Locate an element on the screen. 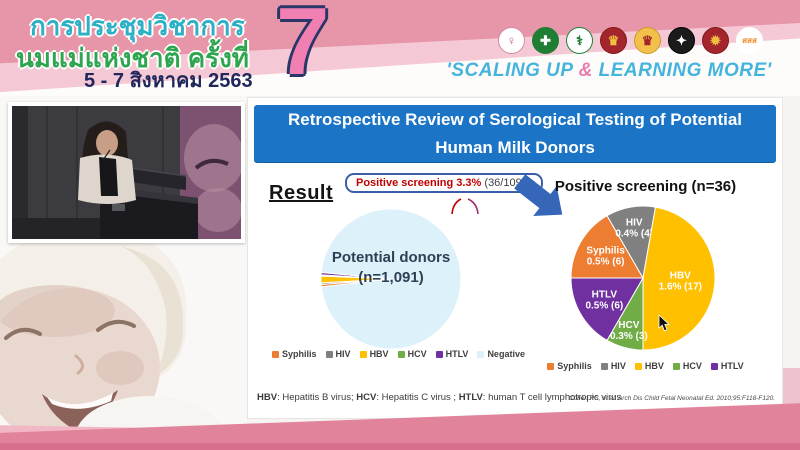 Image resolution: width=800 pixels, height=450 pixels. left-pie-center-label: Potential donors (n=1,091) is located at coordinates (391, 267).